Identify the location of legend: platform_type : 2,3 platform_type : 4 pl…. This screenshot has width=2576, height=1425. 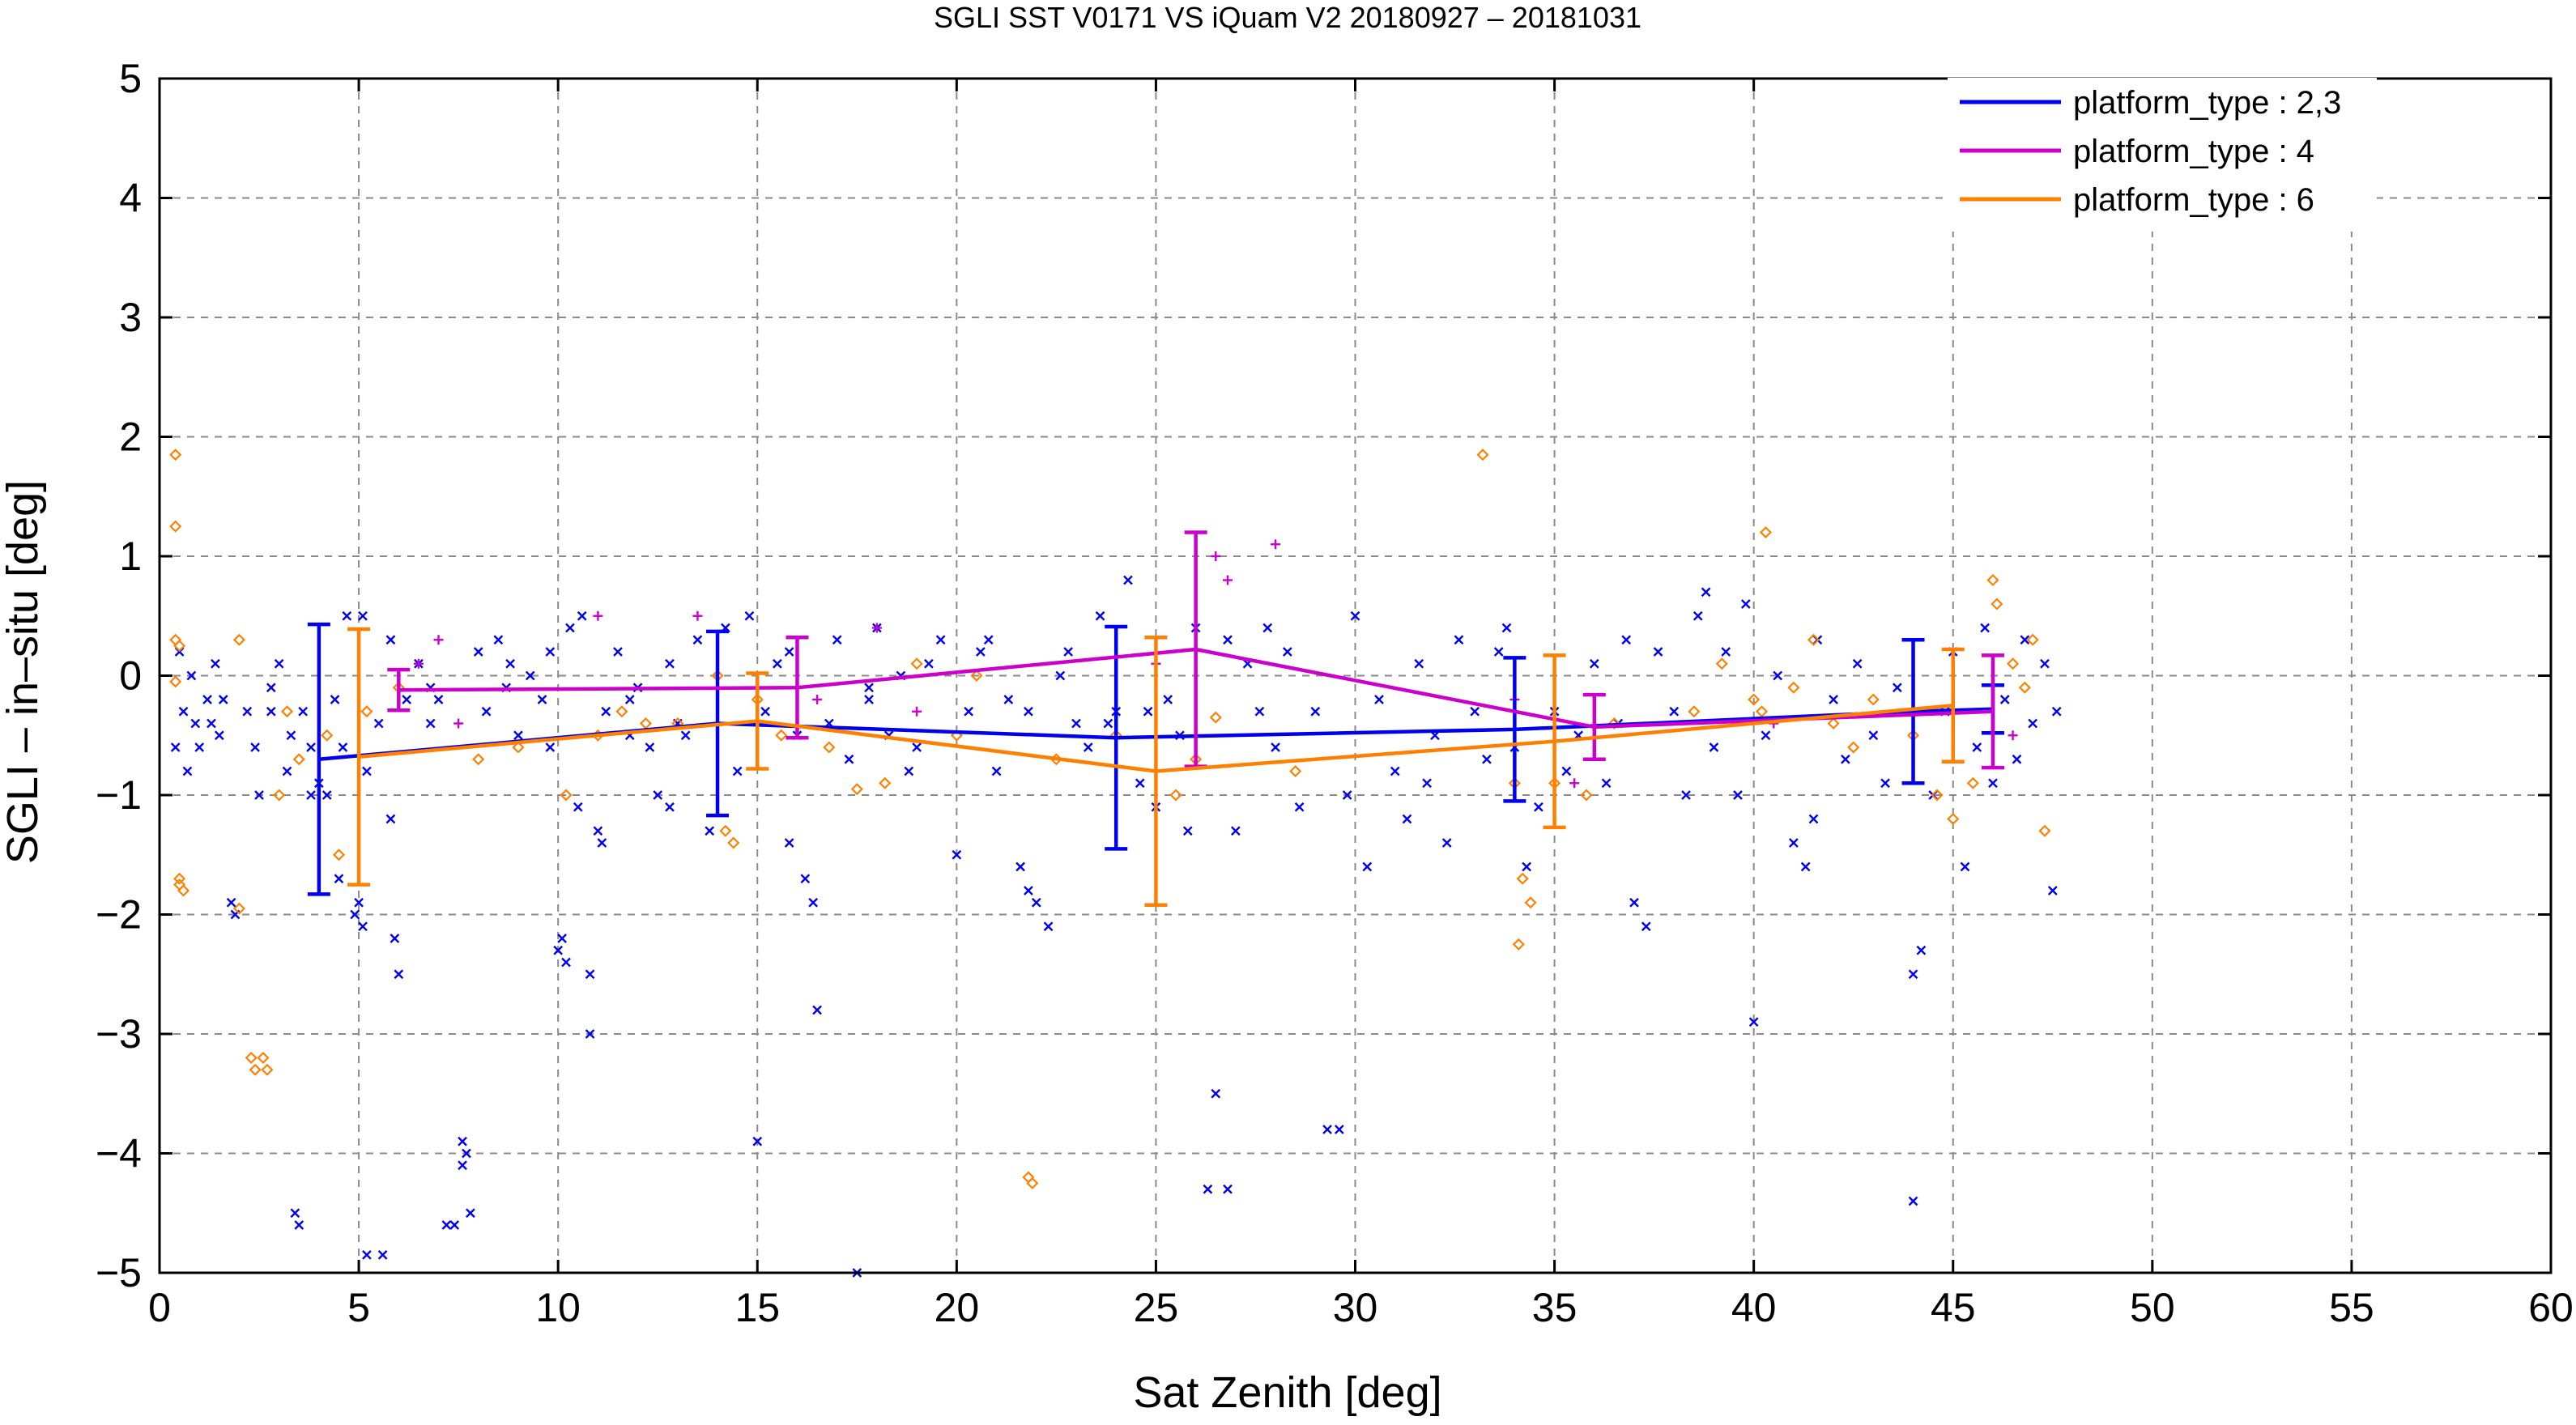
(2162, 155).